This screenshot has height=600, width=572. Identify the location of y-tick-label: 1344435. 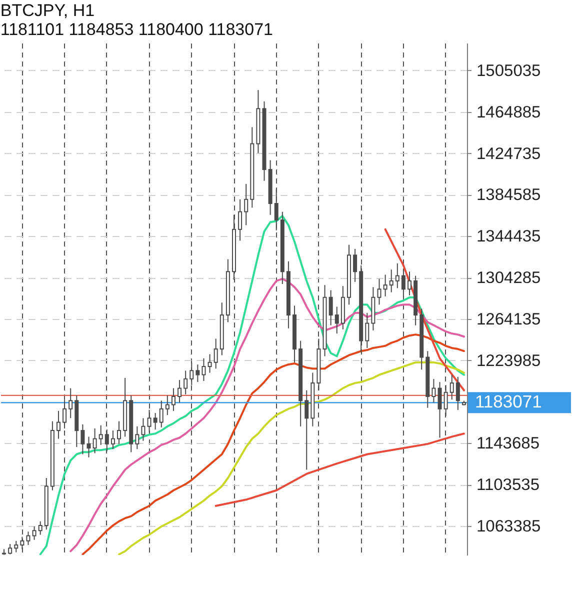
(508, 237).